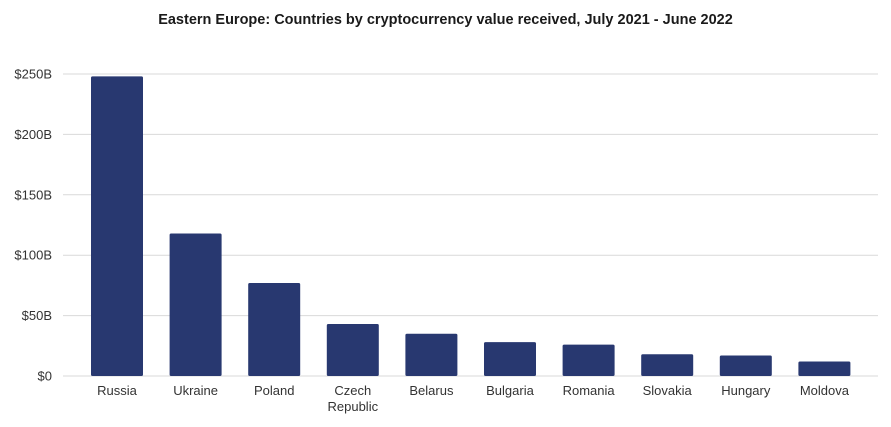 The image size is (891, 427). Describe the element at coordinates (589, 390) in the screenshot. I see `x-tick-label: Romania` at that location.